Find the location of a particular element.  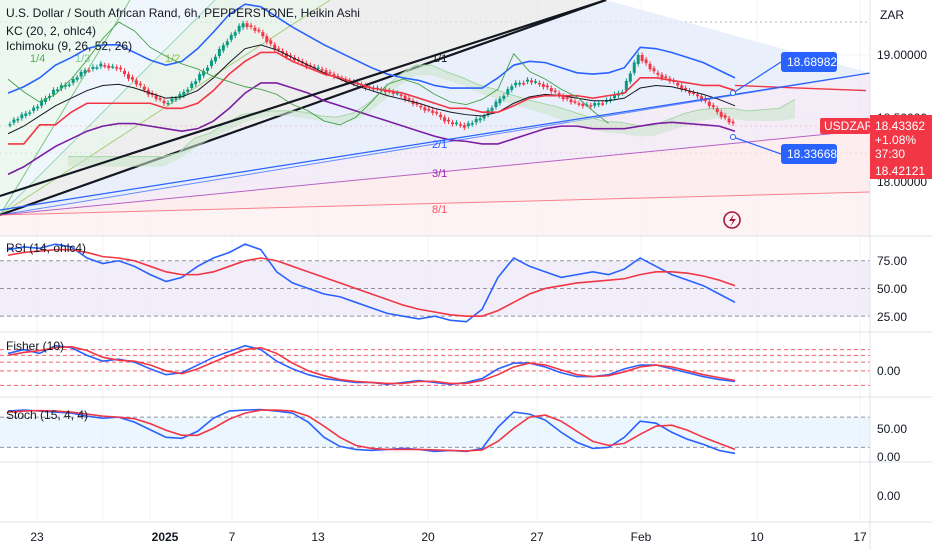

span-a-line is located at coordinates (432, 111).